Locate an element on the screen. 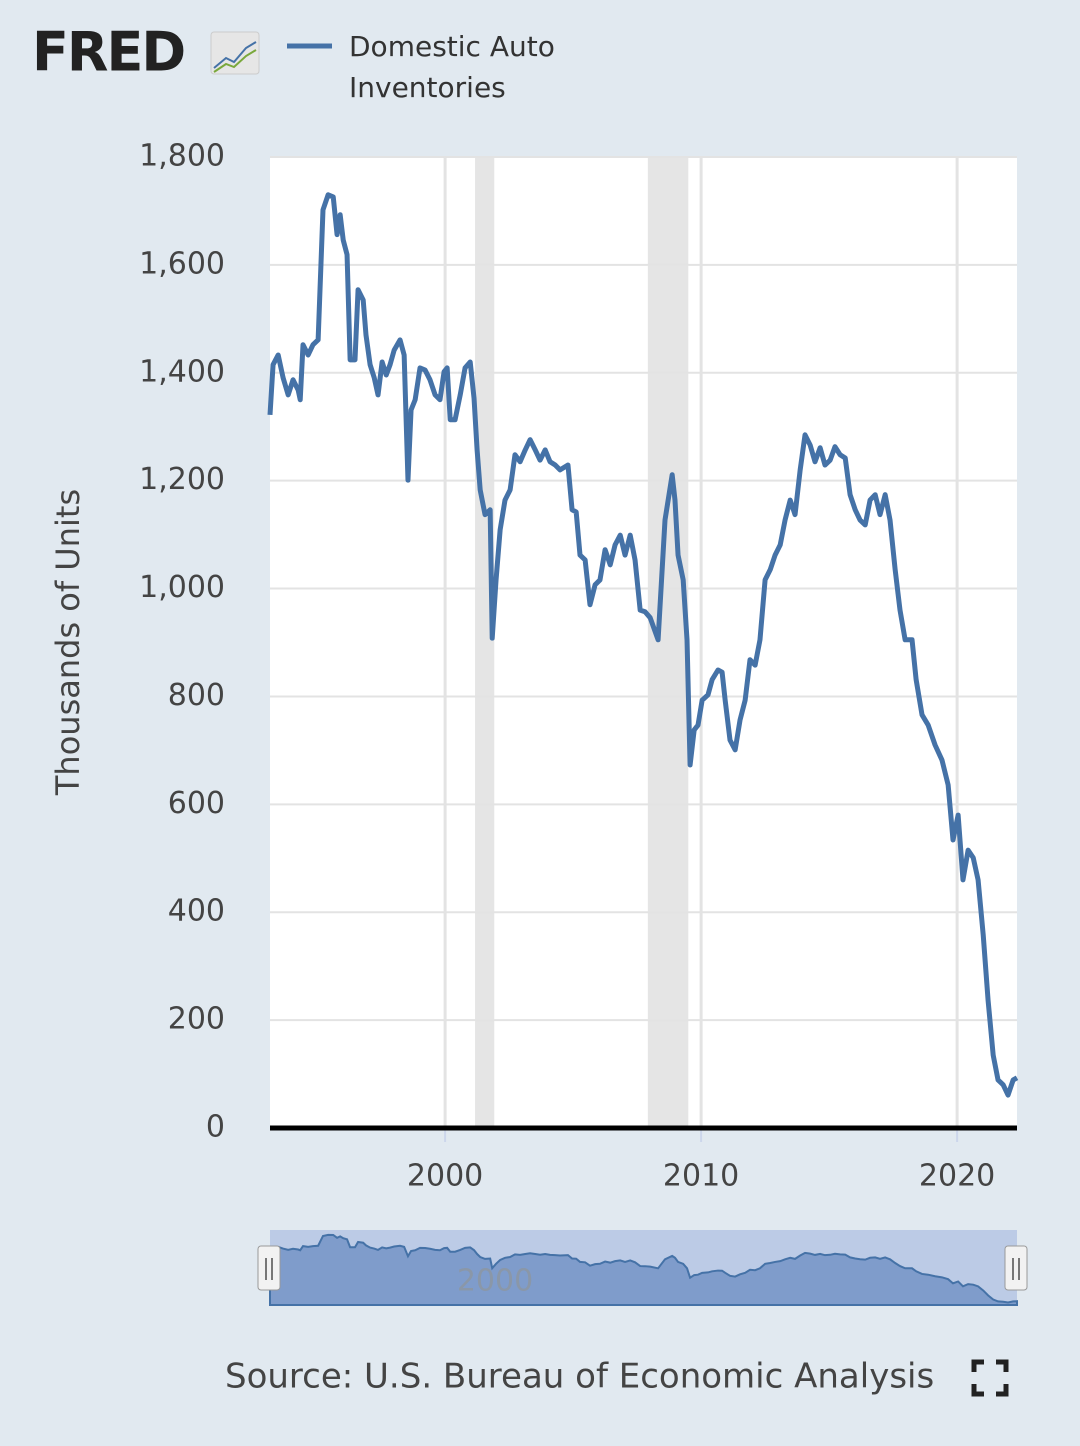 The width and height of the screenshot is (1080, 1446). y-tick-label: 1,000 is located at coordinates (182, 587).